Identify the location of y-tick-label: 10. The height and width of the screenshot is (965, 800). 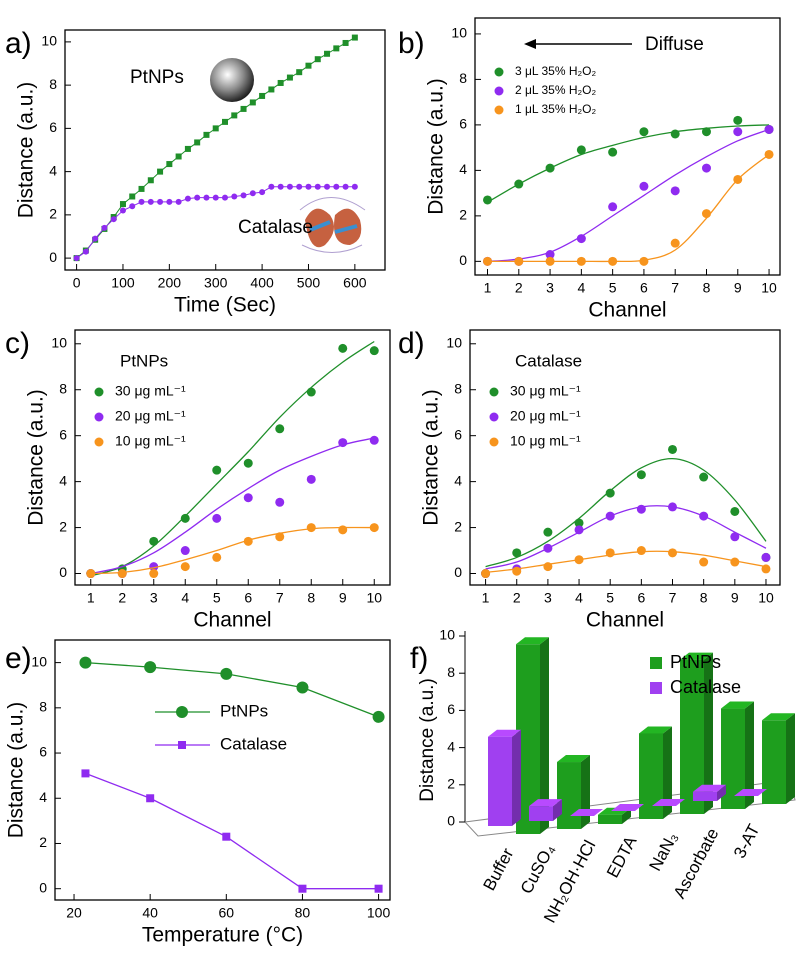
(459, 33).